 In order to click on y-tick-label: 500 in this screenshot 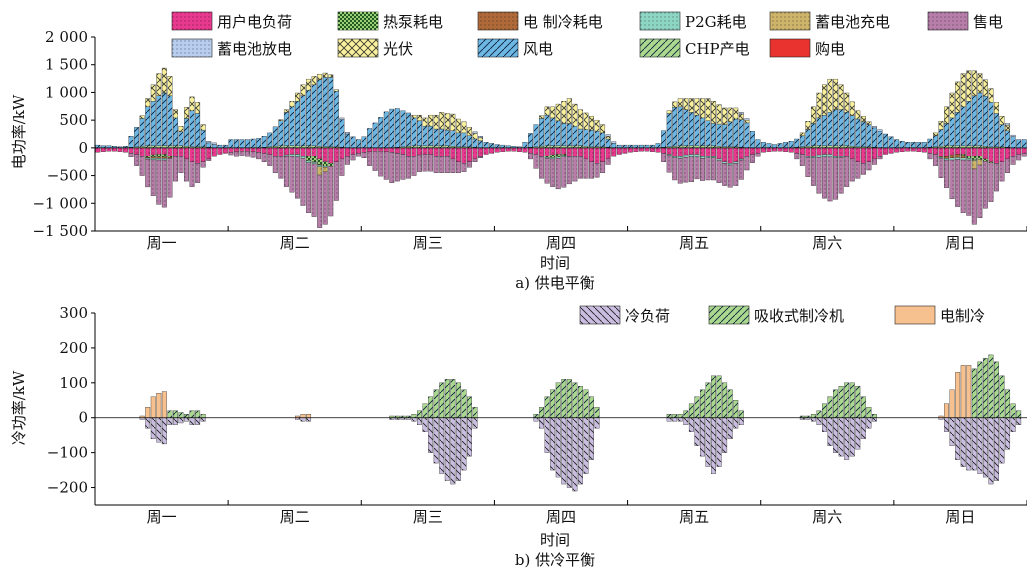, I will do `click(73, 120)`.